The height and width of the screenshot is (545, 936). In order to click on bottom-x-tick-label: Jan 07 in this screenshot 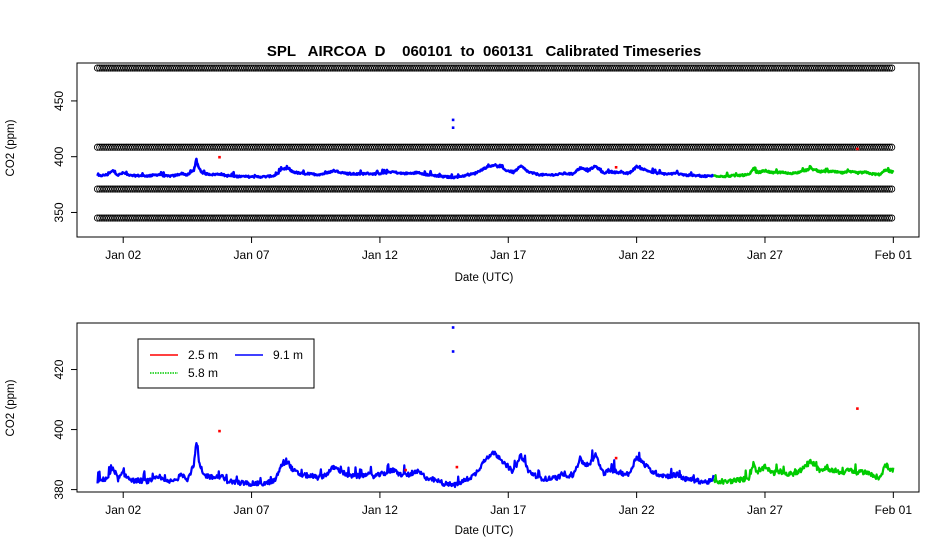, I will do `click(252, 510)`.